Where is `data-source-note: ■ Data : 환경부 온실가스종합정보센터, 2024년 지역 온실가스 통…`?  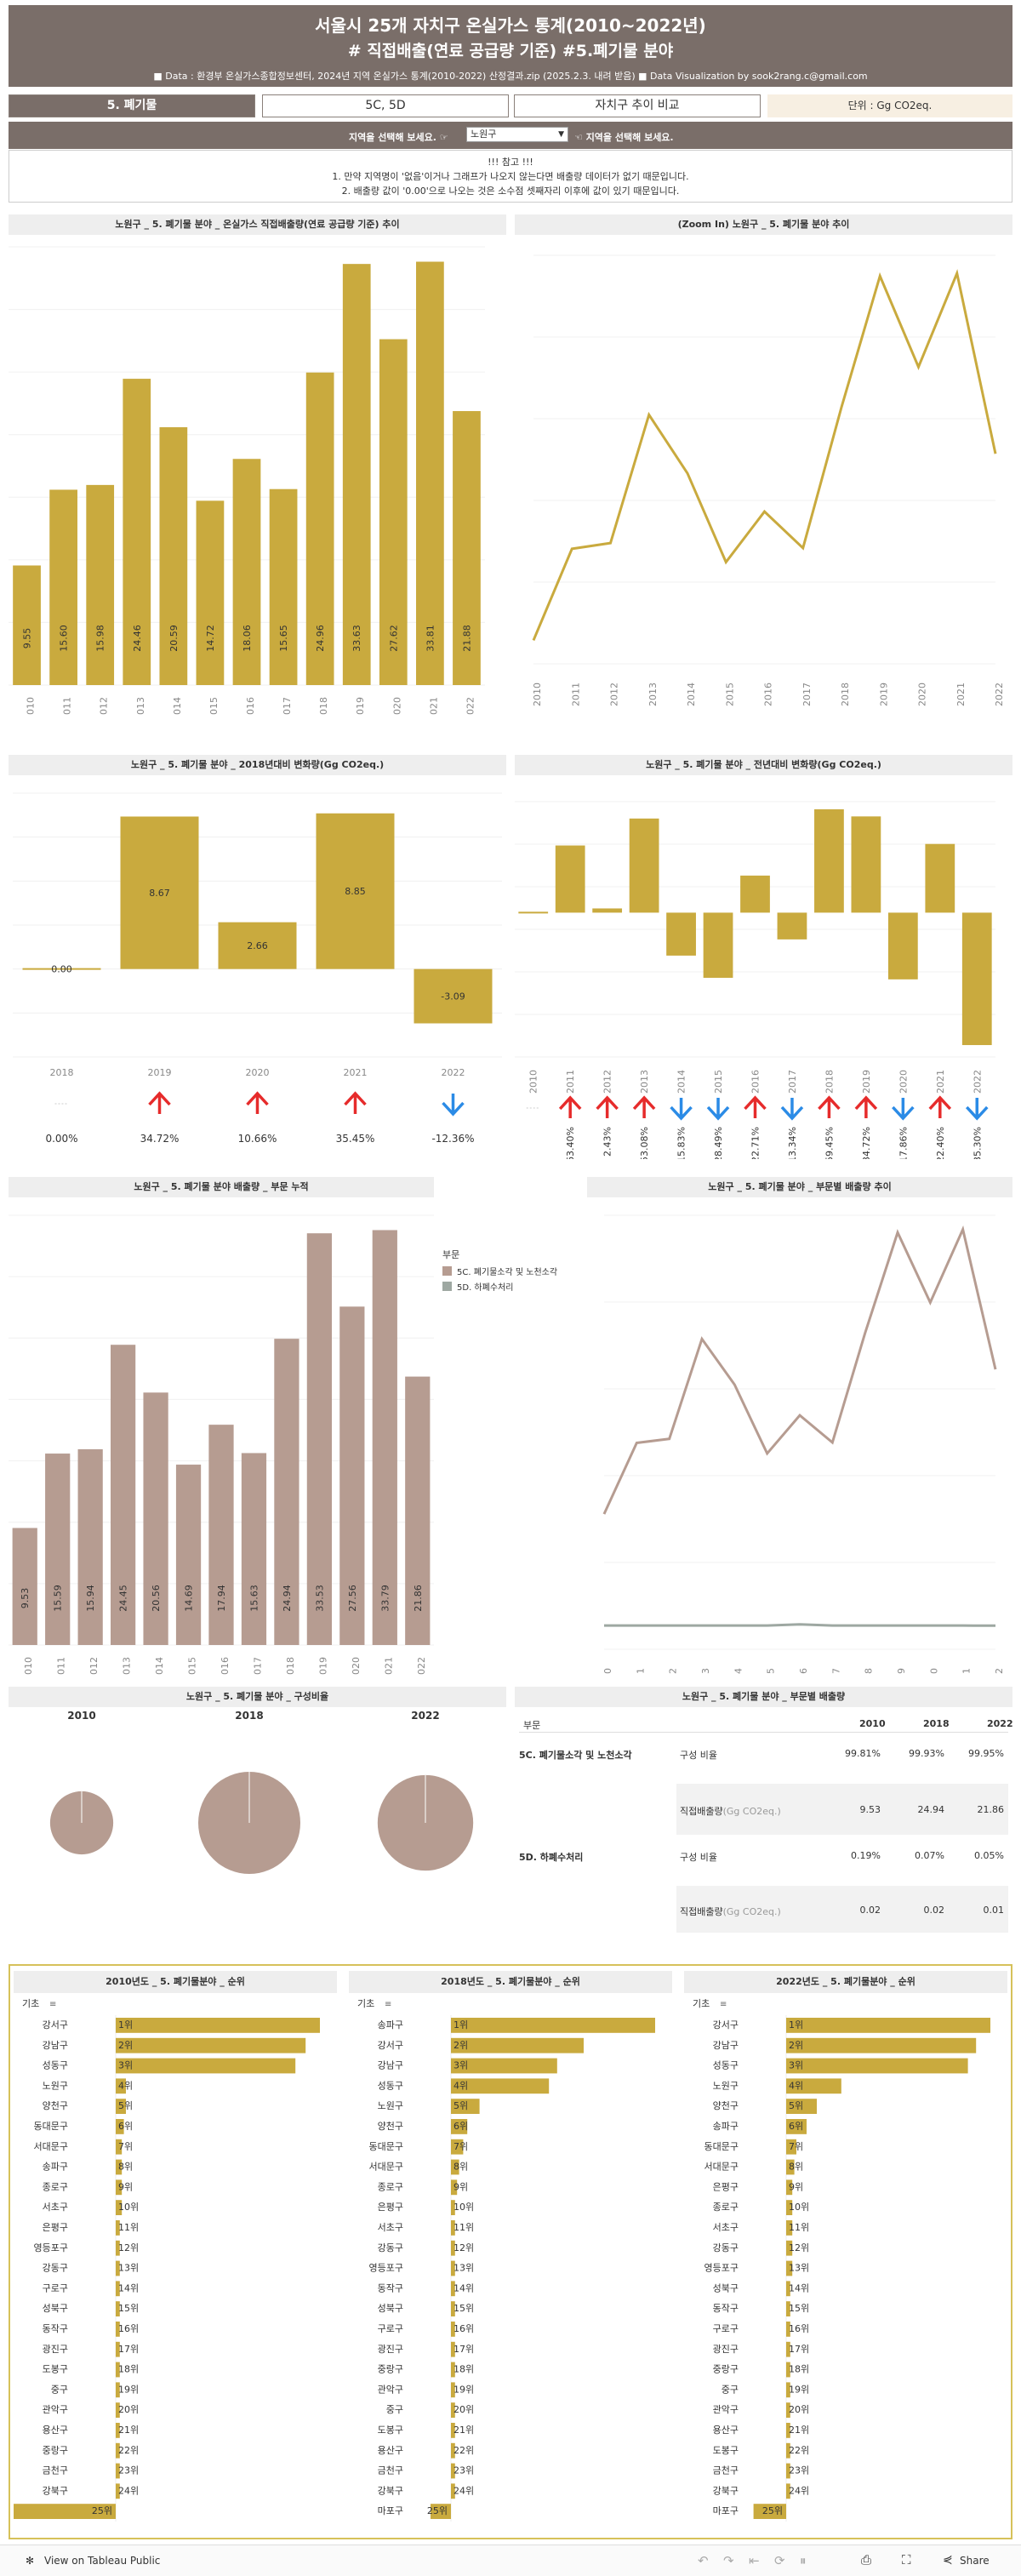
data-source-note: ■ Data : 환경부 온실가스종합정보센터, 2024년 지역 온실가스 통… is located at coordinates (510, 76).